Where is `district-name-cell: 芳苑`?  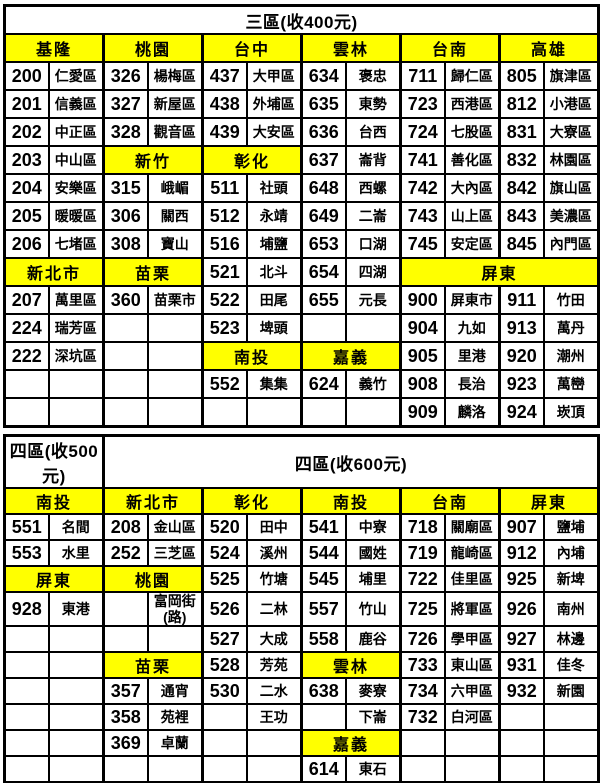
district-name-cell: 芳苑 is located at coordinates (274, 665).